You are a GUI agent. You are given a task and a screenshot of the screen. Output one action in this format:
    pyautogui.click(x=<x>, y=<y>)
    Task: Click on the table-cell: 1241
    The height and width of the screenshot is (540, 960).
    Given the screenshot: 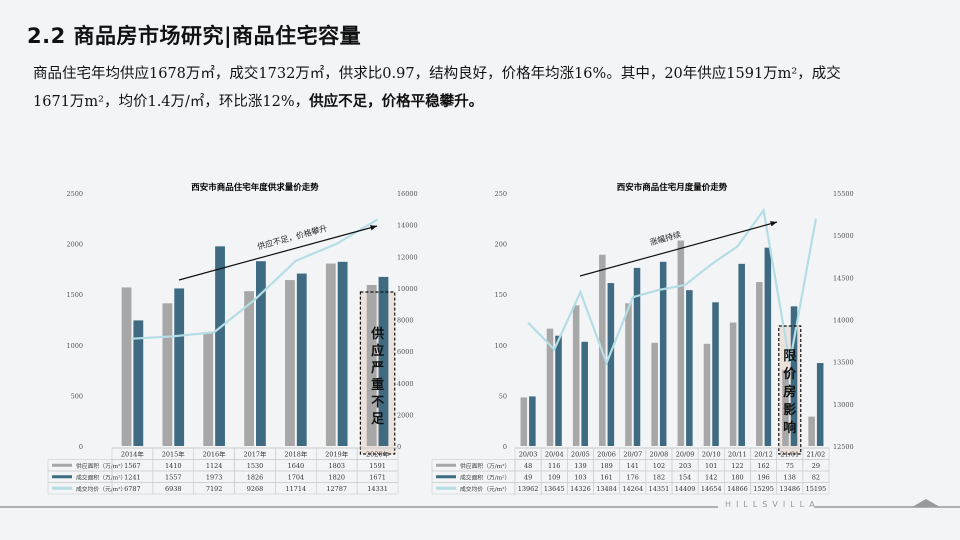 What is the action you would take?
    pyautogui.click(x=132, y=477)
    